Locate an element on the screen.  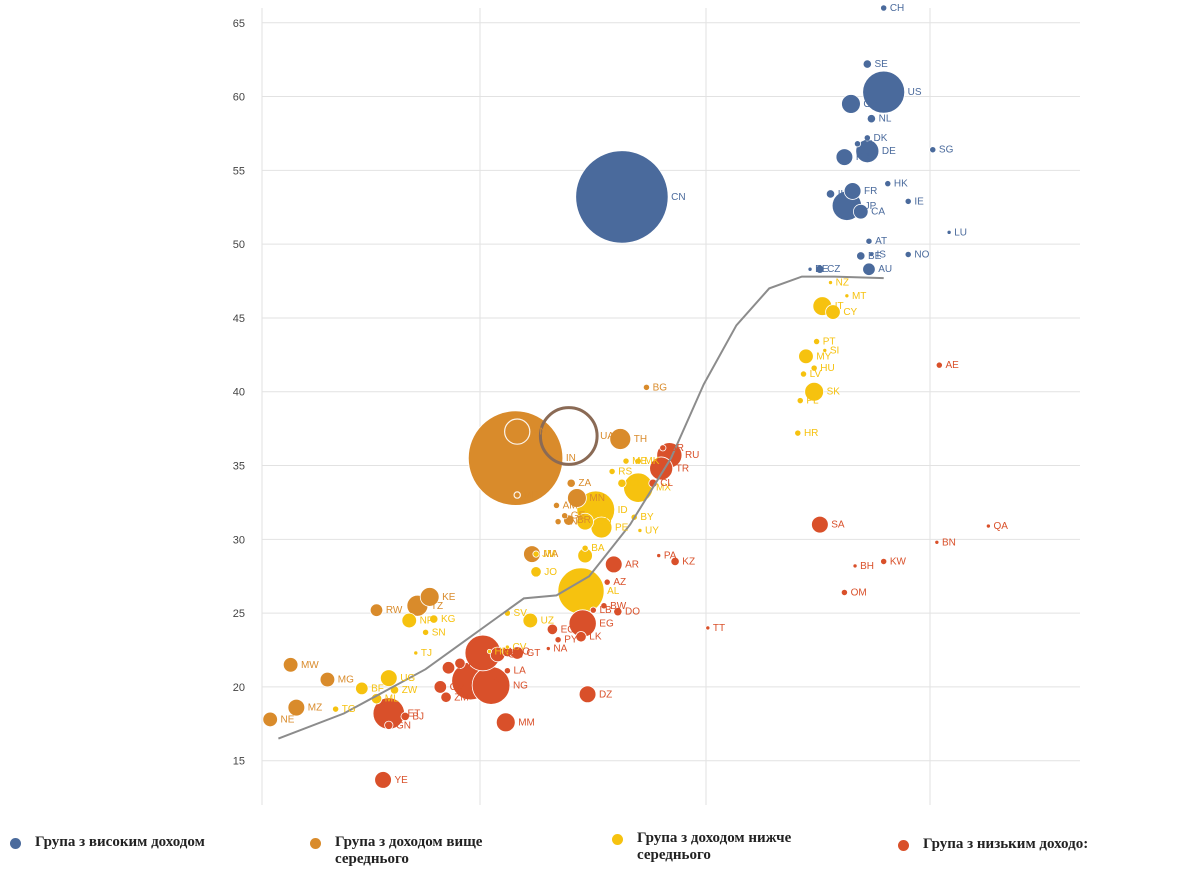
point-label: HN is located at coordinates (502, 652).